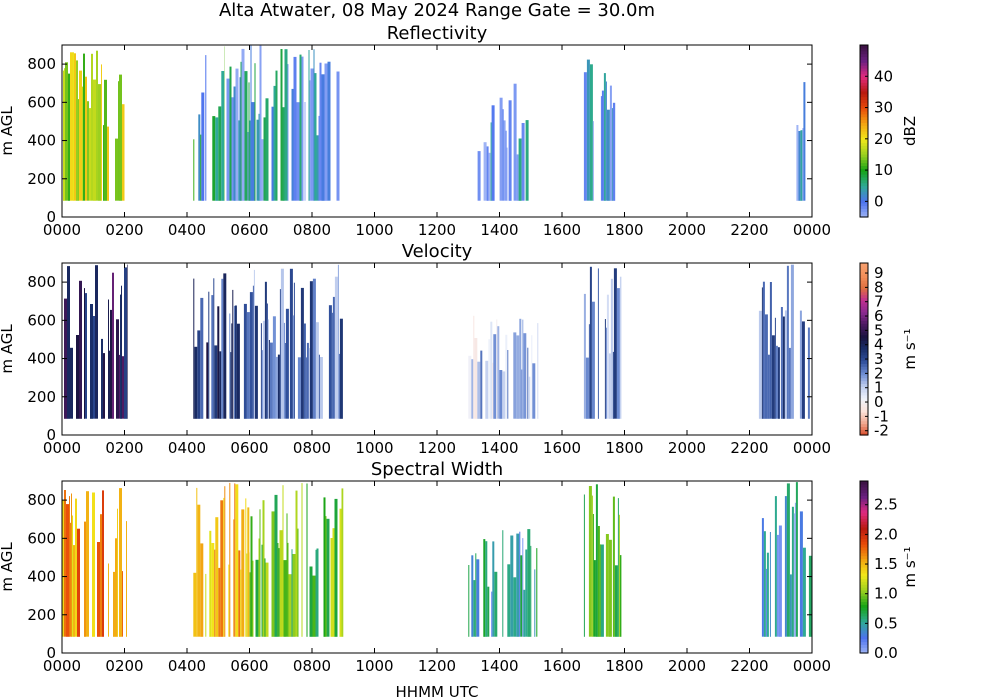 The height and width of the screenshot is (700, 1000). Describe the element at coordinates (910, 131) in the screenshot. I see `colorbar-label: dBZ` at that location.